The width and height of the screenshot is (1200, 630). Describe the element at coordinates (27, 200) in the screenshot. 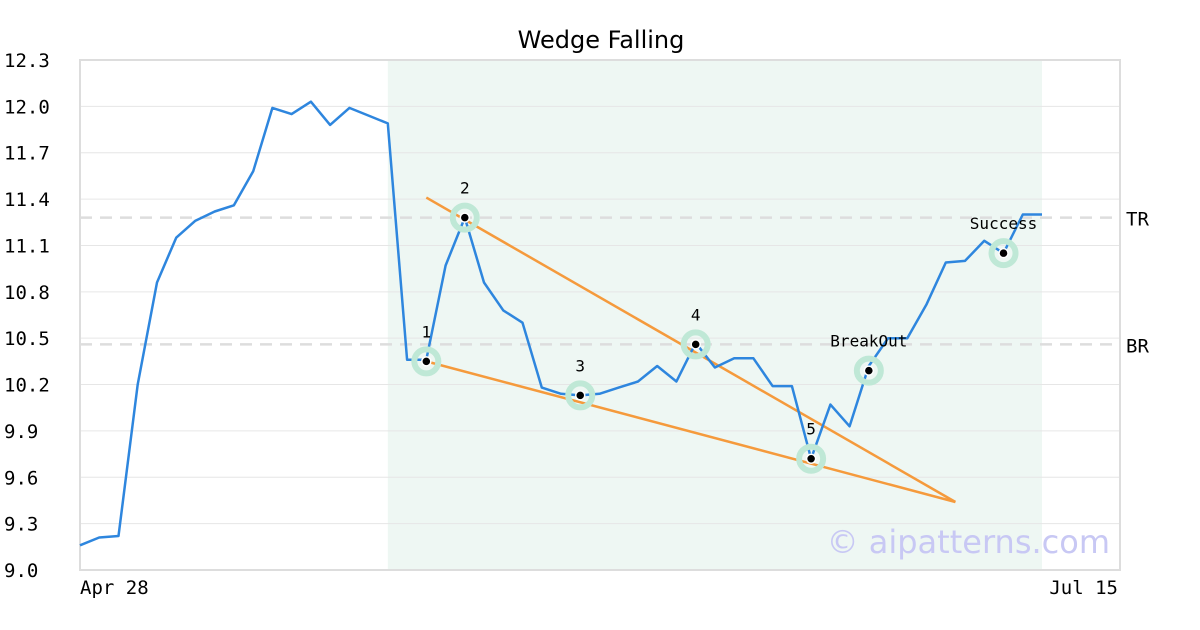

I see `y-tick-label: 11.4` at that location.